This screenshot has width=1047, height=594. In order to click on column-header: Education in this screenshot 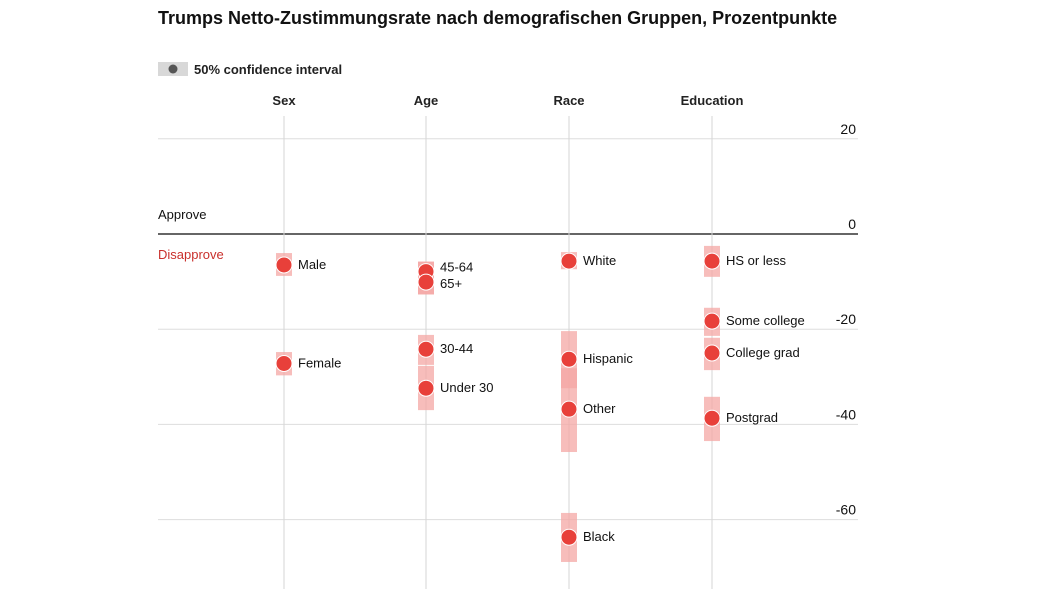, I will do `click(712, 100)`.